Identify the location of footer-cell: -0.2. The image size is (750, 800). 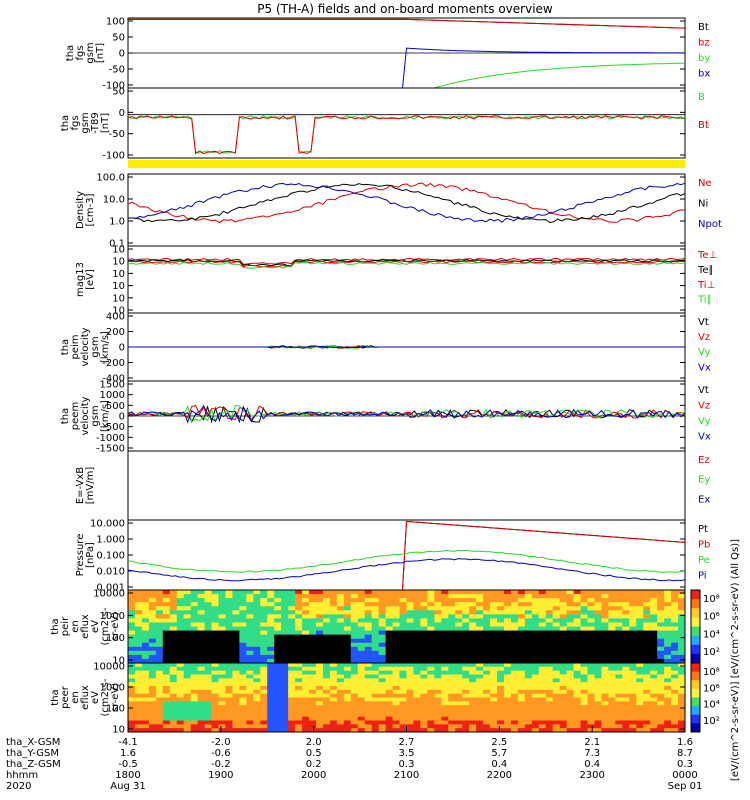
(221, 764).